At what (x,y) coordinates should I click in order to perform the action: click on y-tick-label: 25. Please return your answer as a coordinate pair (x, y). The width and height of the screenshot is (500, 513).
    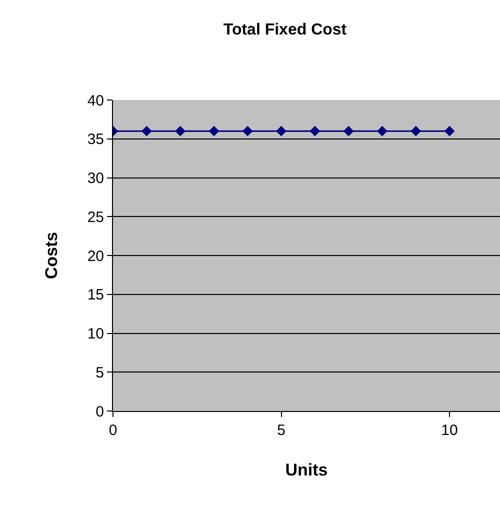
    Looking at the image, I should click on (95, 217).